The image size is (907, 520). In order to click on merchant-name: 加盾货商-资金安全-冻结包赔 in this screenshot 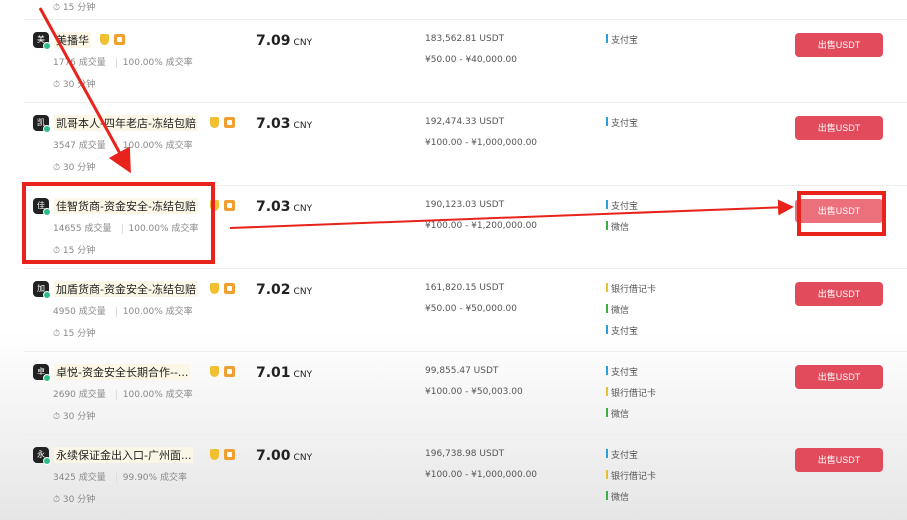, I will do `click(126, 289)`.